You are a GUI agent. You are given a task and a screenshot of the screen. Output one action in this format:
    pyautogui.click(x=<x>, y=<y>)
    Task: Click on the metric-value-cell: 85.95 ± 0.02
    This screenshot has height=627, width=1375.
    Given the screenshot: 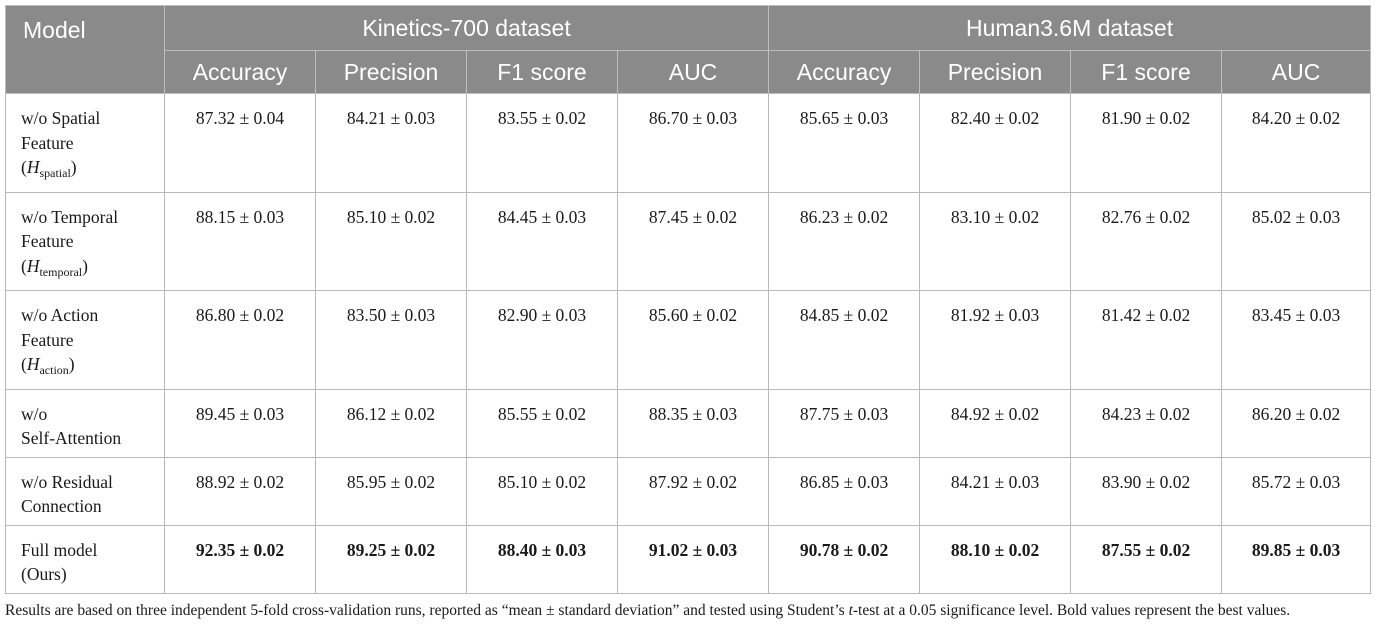 What is the action you would take?
    pyautogui.click(x=391, y=491)
    